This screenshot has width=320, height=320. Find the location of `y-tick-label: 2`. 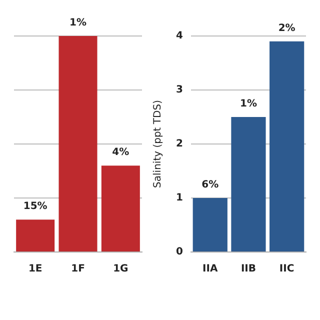

y-tick-label: 2 is located at coordinates (179, 144).